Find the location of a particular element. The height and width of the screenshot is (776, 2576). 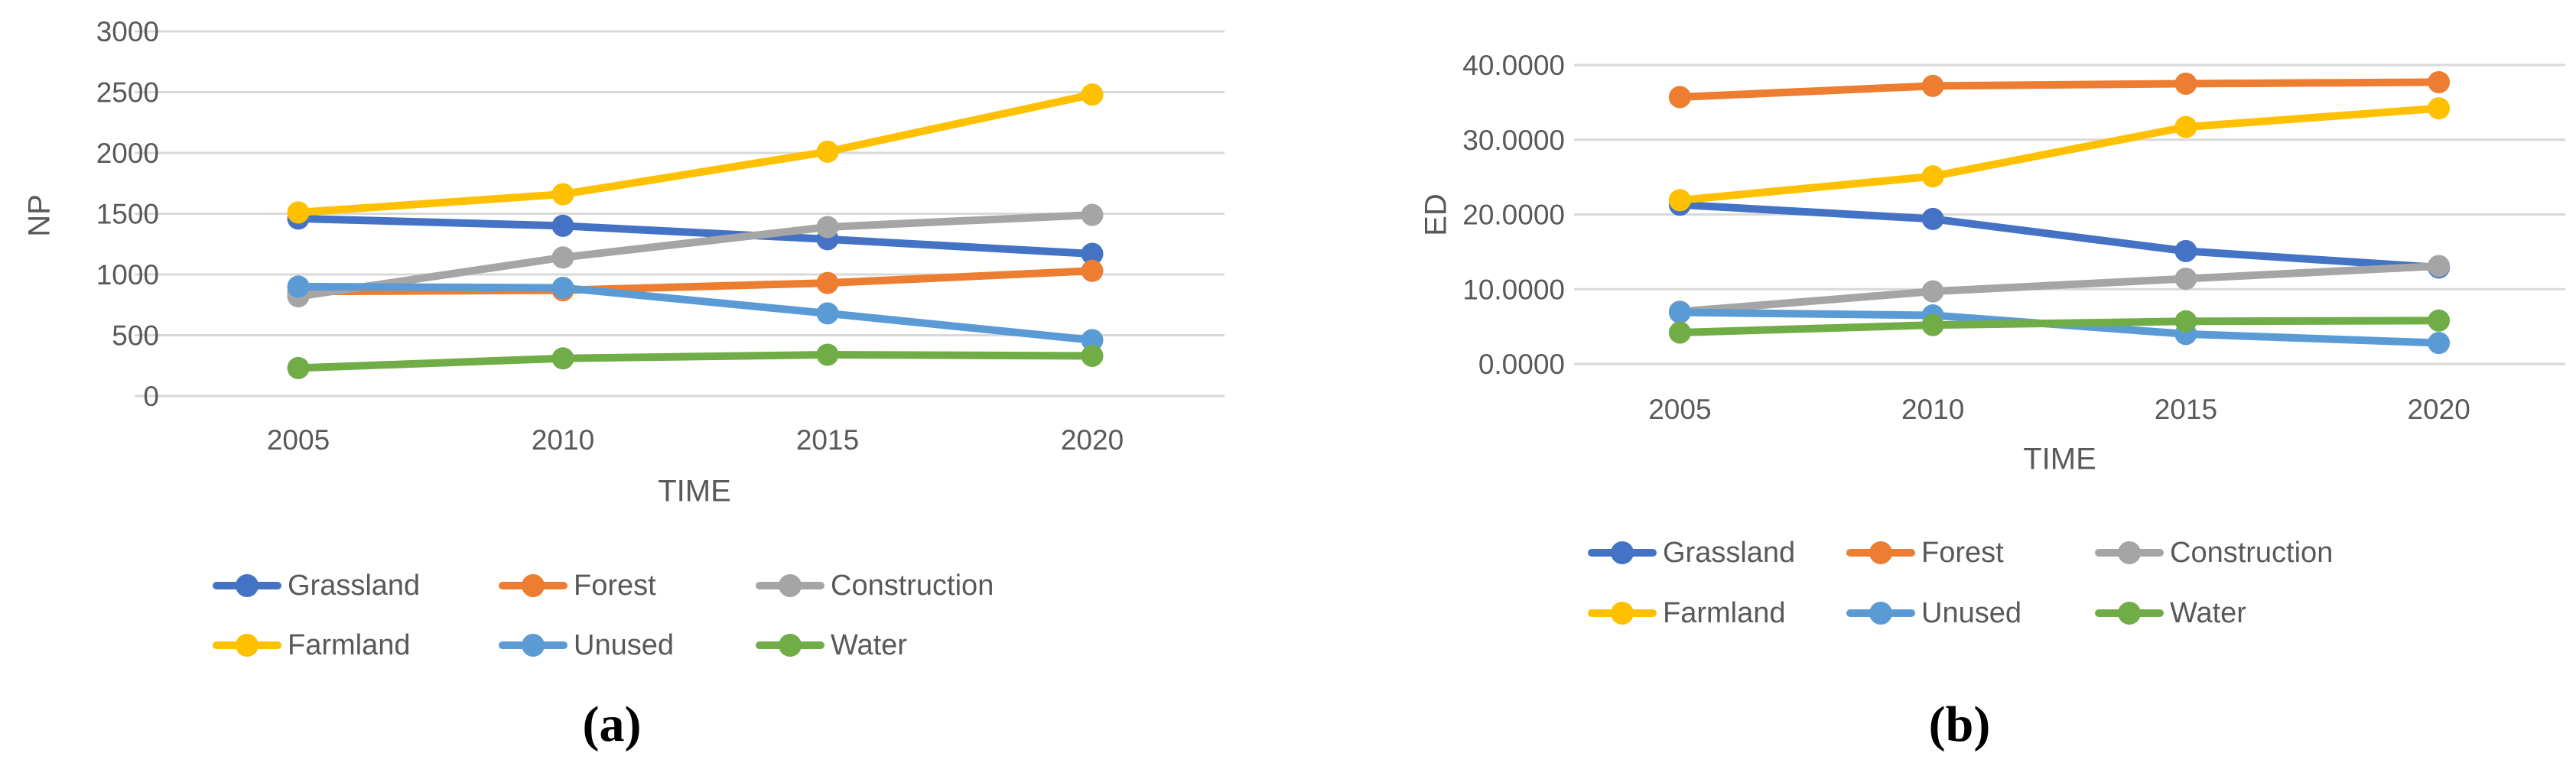

y-tick-label: 20.0000 is located at coordinates (1513, 215).